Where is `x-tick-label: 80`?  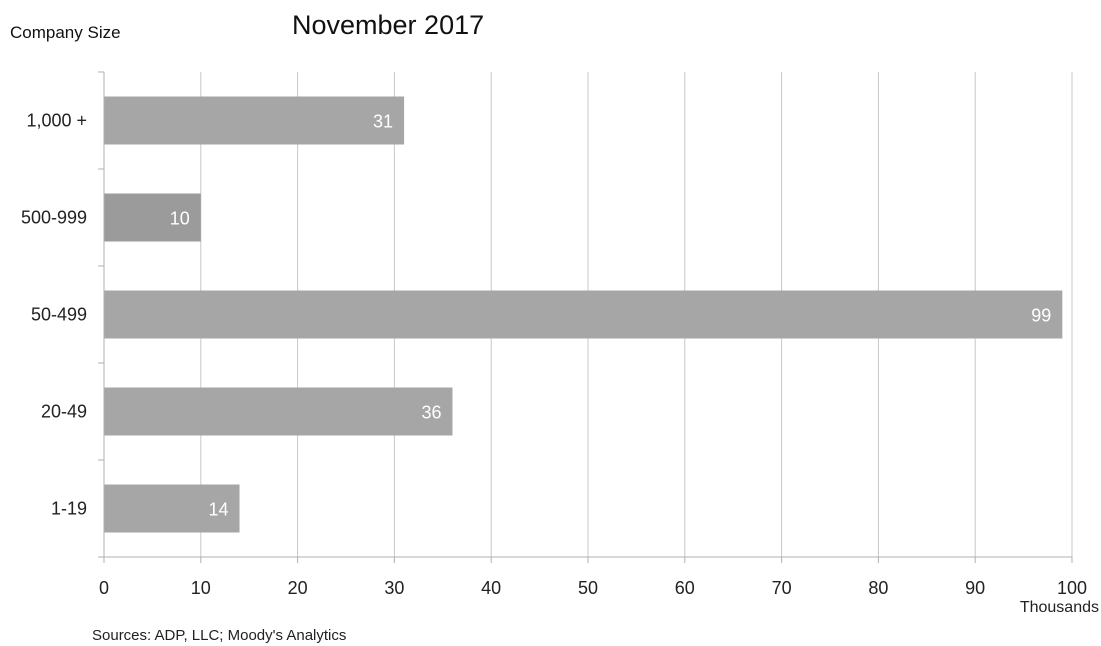
x-tick-label: 80 is located at coordinates (878, 588).